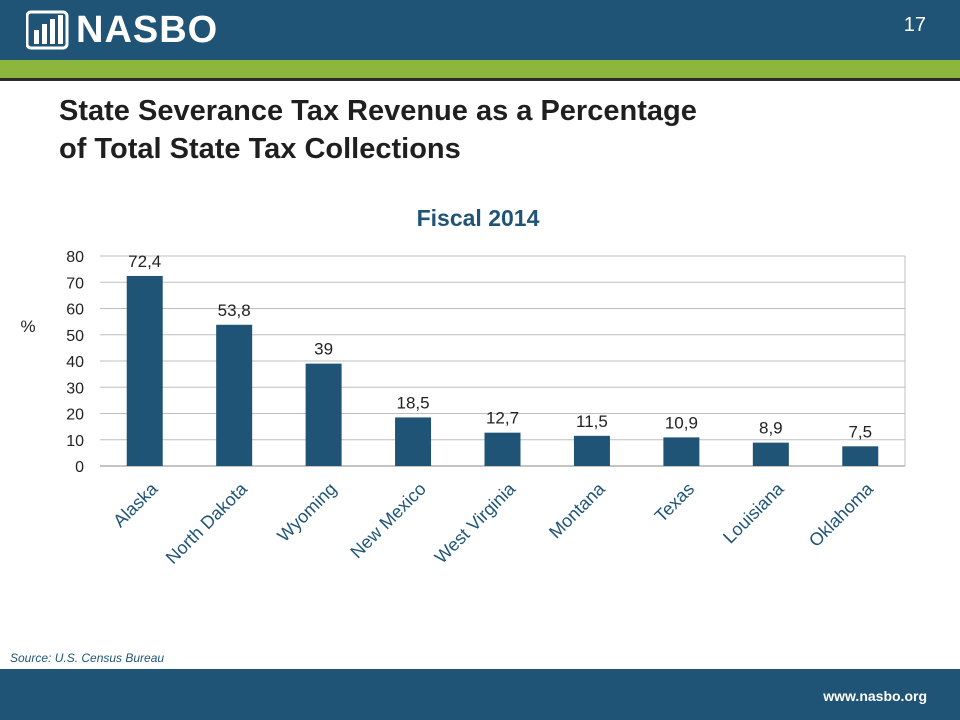  Describe the element at coordinates (260, 149) in the screenshot. I see `slide-title-line-2: of Total State Tax Collections` at that location.